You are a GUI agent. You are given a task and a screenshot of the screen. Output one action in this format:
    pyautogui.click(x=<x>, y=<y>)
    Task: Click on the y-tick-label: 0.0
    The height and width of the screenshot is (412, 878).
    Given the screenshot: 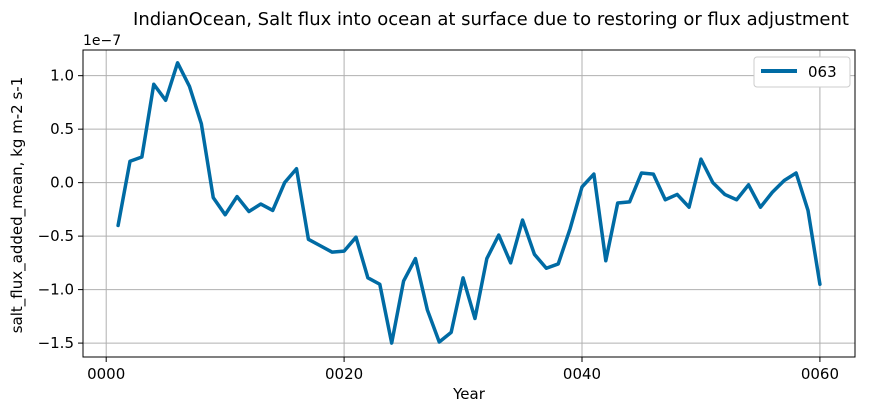 What is the action you would take?
    pyautogui.click(x=62, y=183)
    